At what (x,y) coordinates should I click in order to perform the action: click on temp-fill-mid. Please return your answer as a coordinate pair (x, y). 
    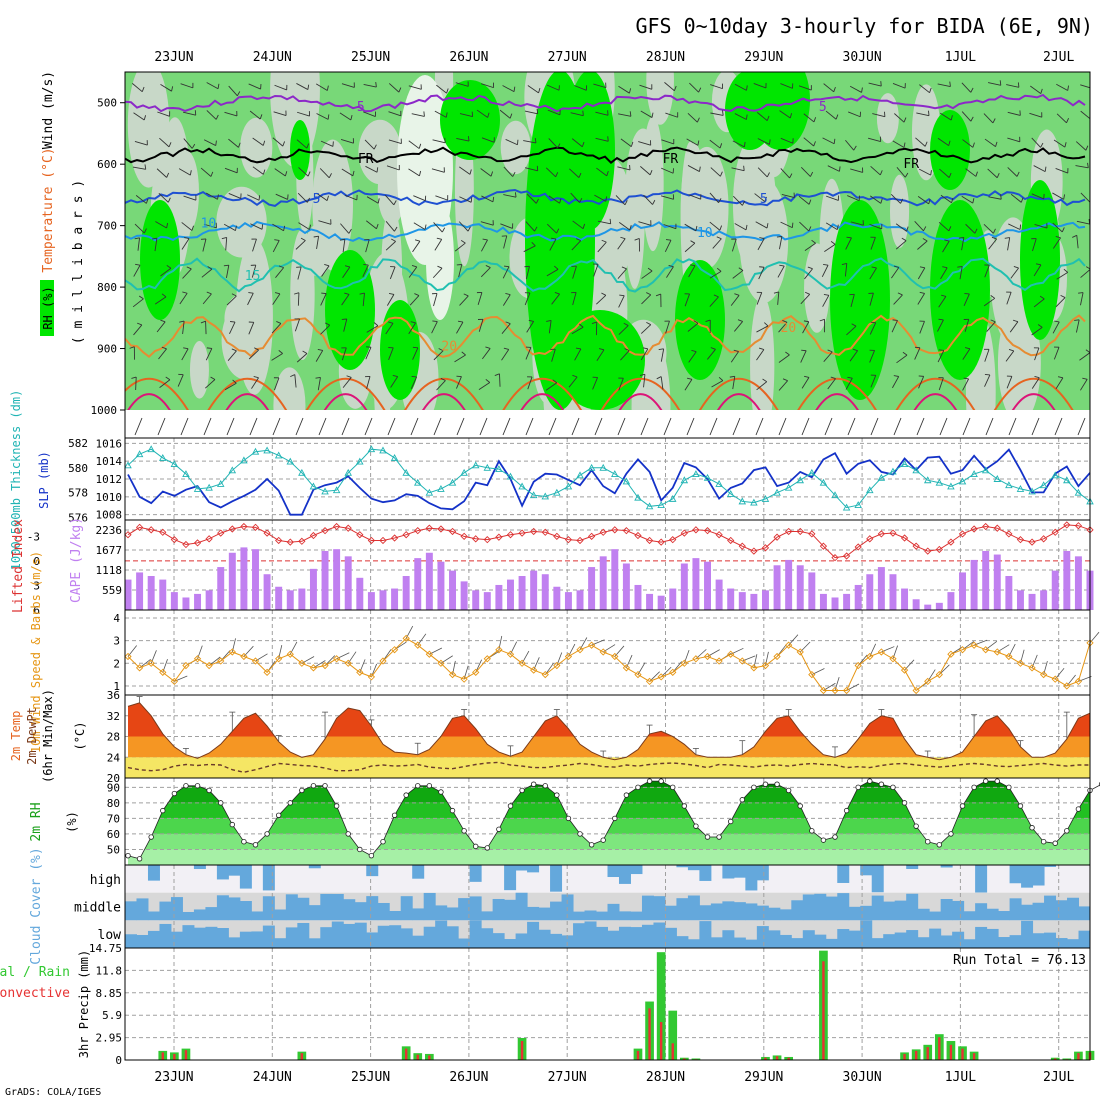
    Looking at the image, I should click on (607, 747).